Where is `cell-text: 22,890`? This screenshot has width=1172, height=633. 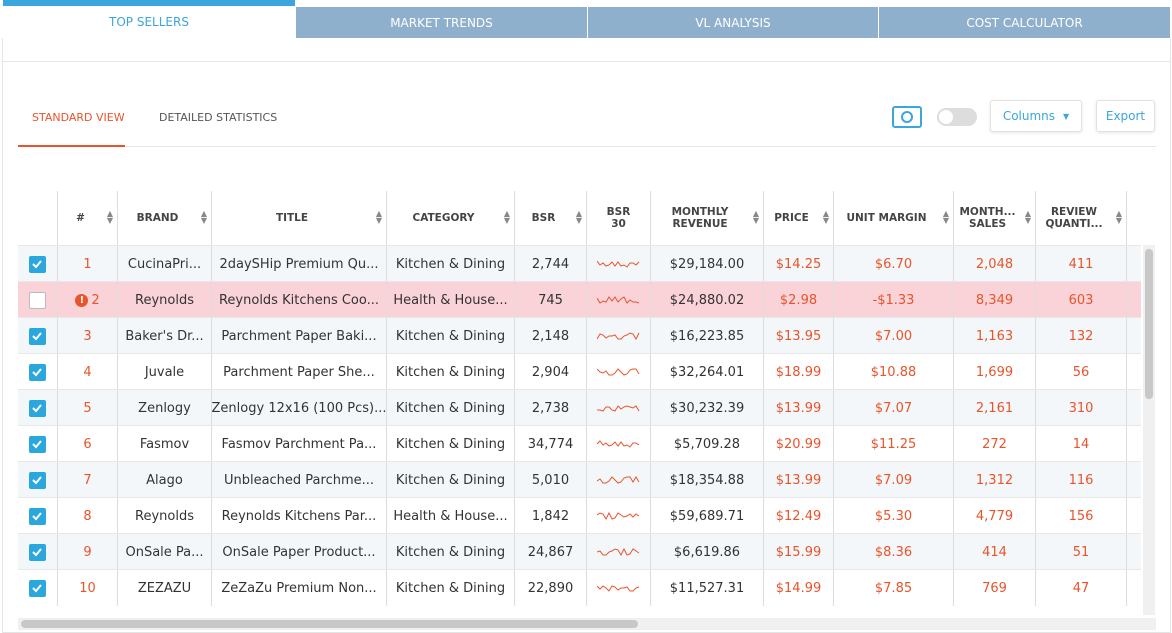
cell-text: 22,890 is located at coordinates (550, 588).